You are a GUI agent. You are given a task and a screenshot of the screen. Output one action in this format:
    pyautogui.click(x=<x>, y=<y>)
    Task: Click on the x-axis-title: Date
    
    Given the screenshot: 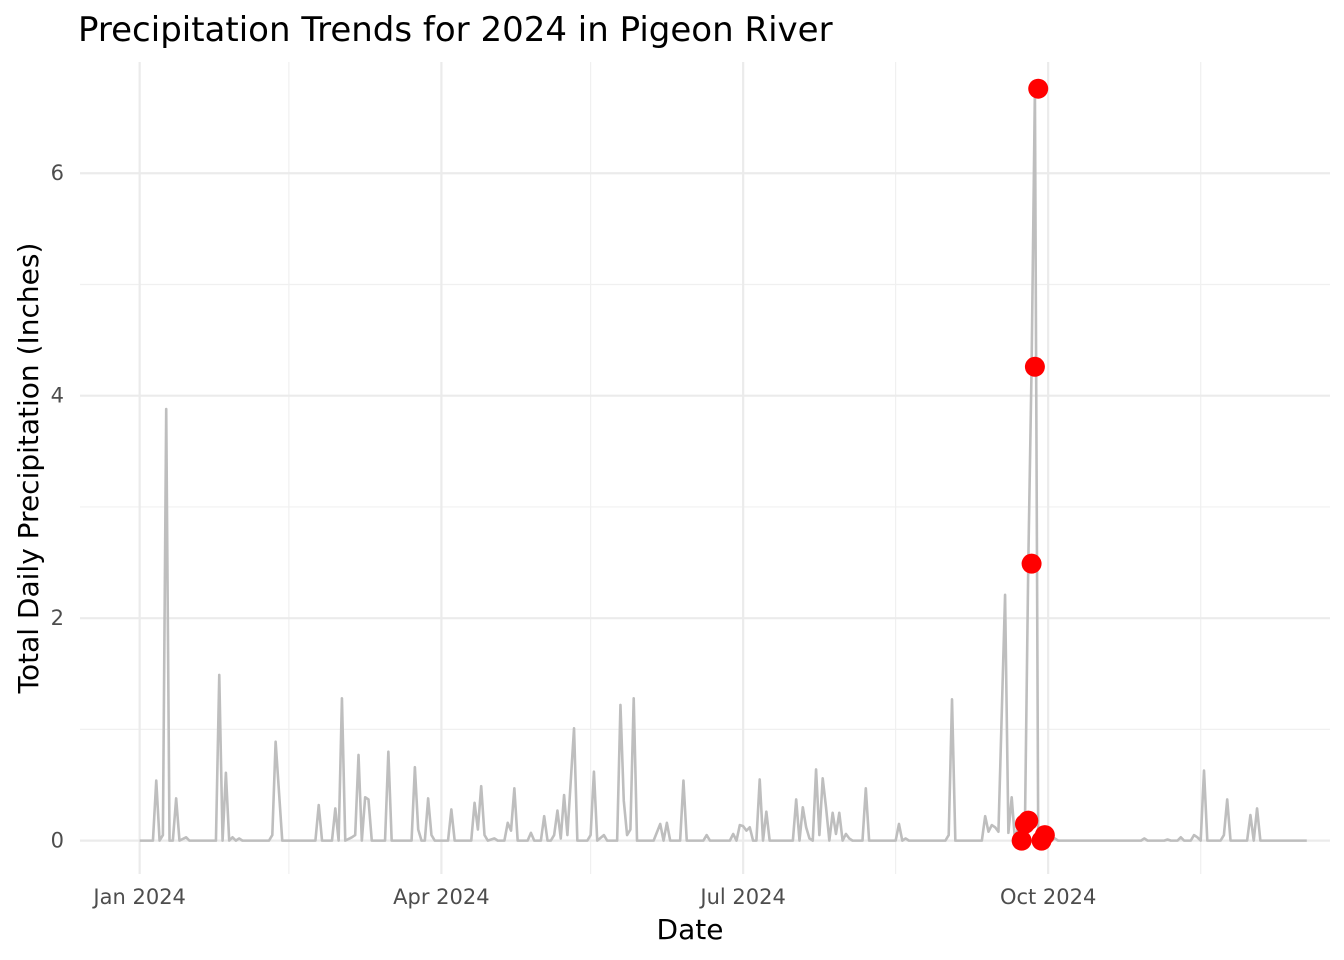 What is the action you would take?
    pyautogui.click(x=690, y=929)
    